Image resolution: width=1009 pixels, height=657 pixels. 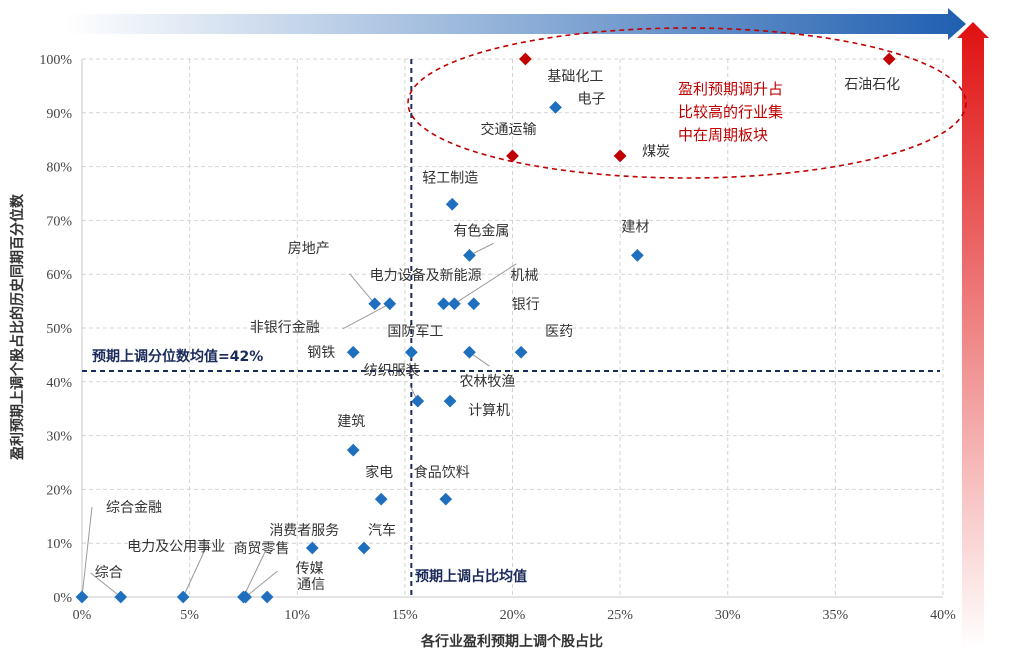 I want to click on y-tick-label: 60%, so click(x=59, y=275).